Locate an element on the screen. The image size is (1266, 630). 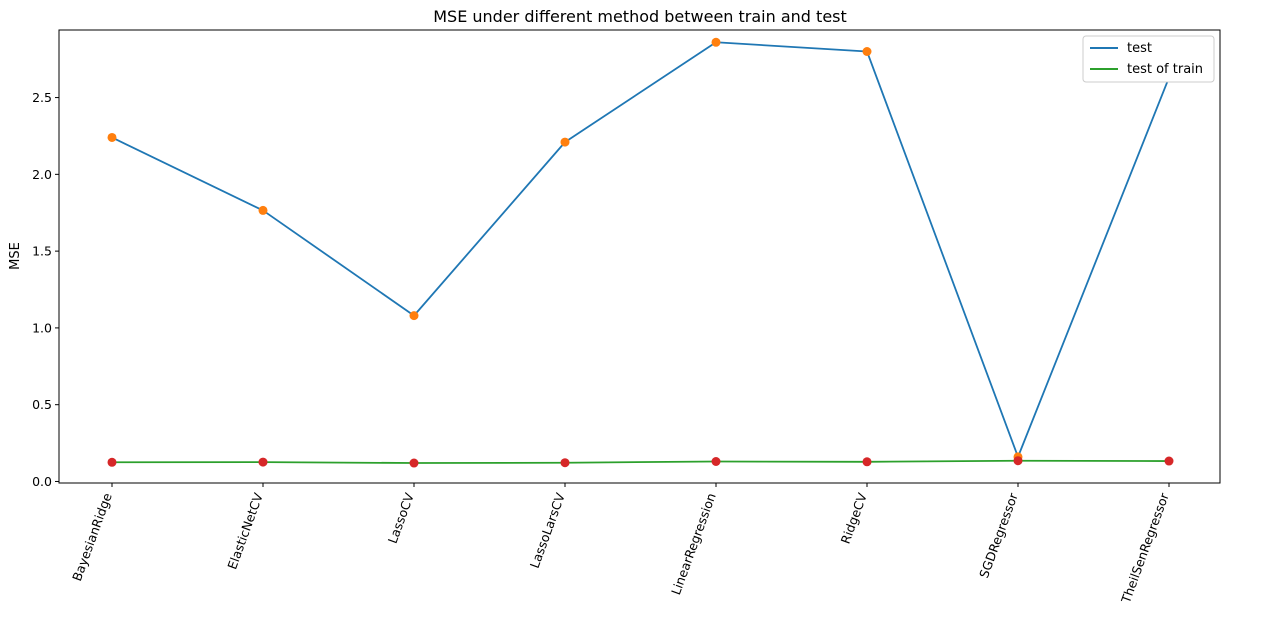
legend-label-test-of-train: test of train is located at coordinates (1165, 69).